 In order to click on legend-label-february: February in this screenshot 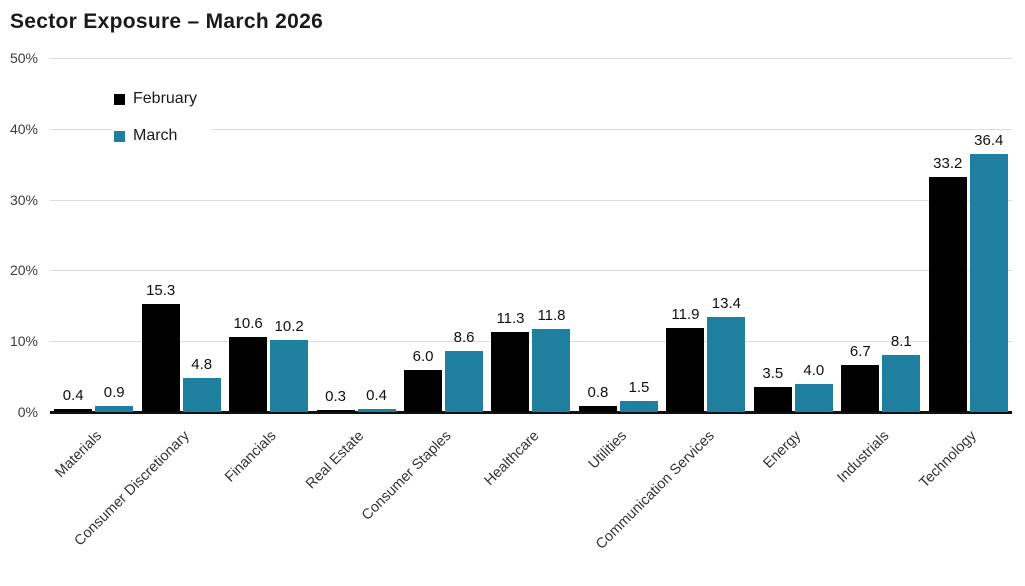, I will do `click(165, 98)`.